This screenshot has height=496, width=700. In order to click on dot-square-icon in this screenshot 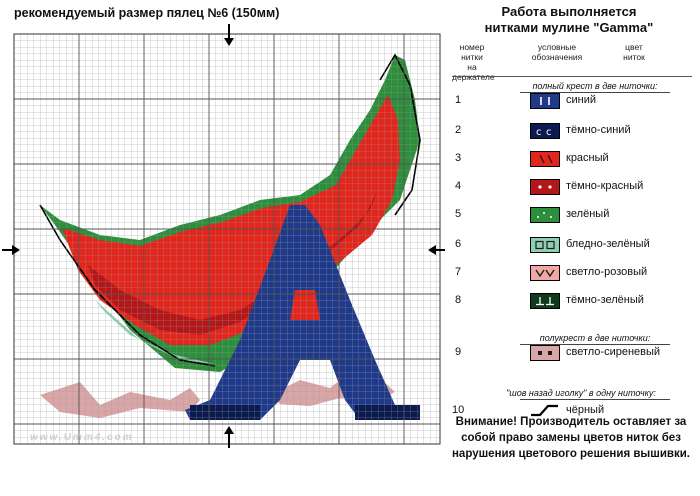, I will do `click(545, 353)`.